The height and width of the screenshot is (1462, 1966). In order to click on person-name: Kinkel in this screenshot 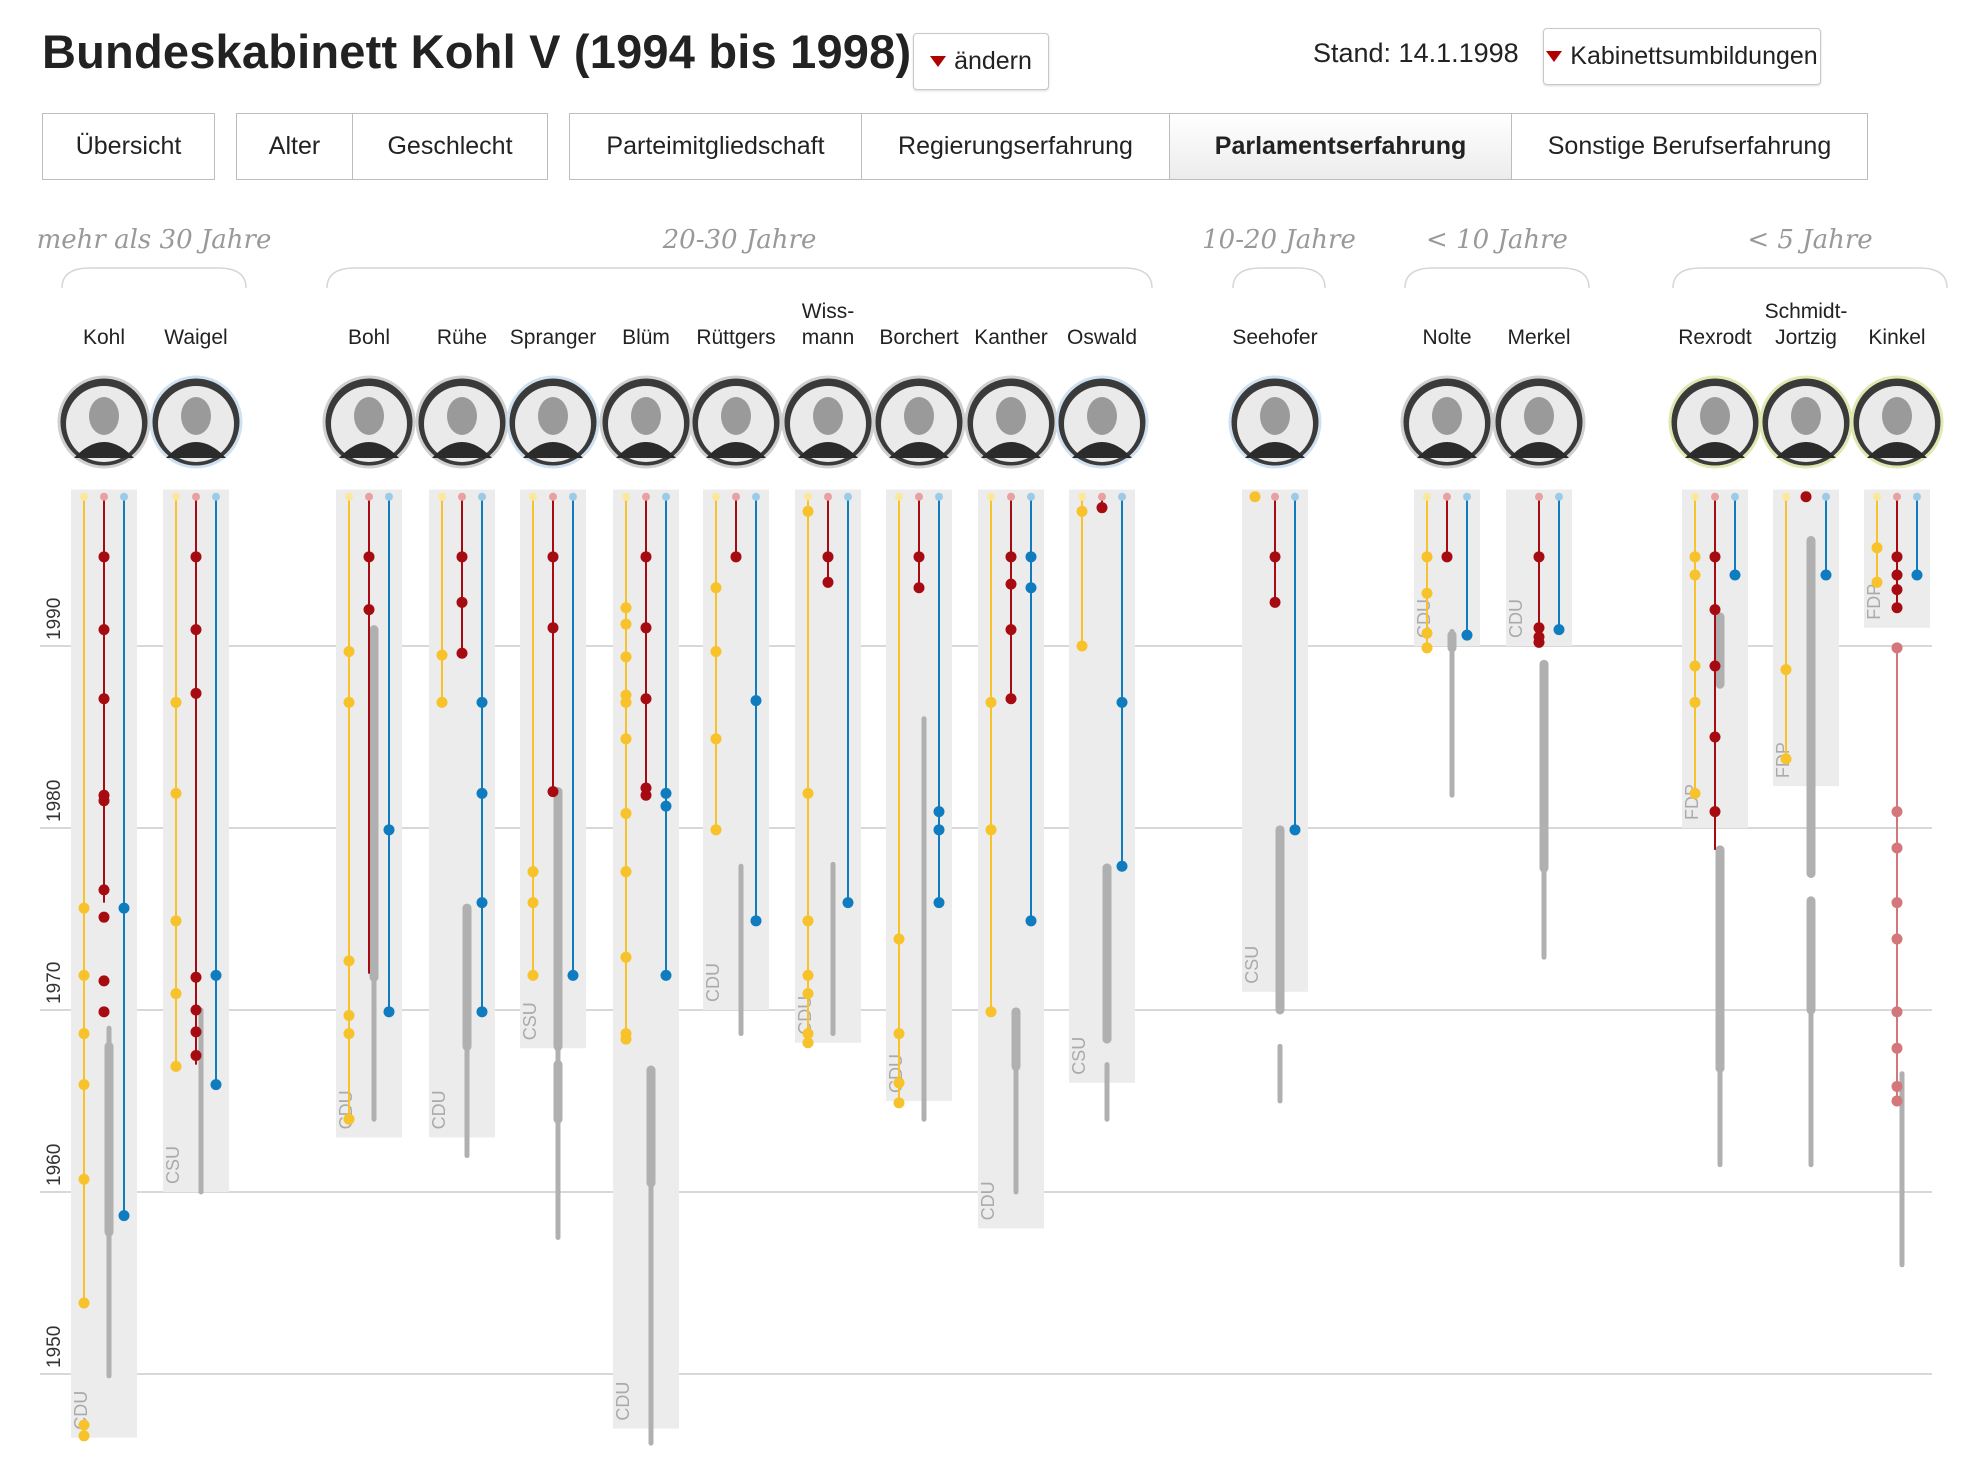, I will do `click(1896, 337)`.